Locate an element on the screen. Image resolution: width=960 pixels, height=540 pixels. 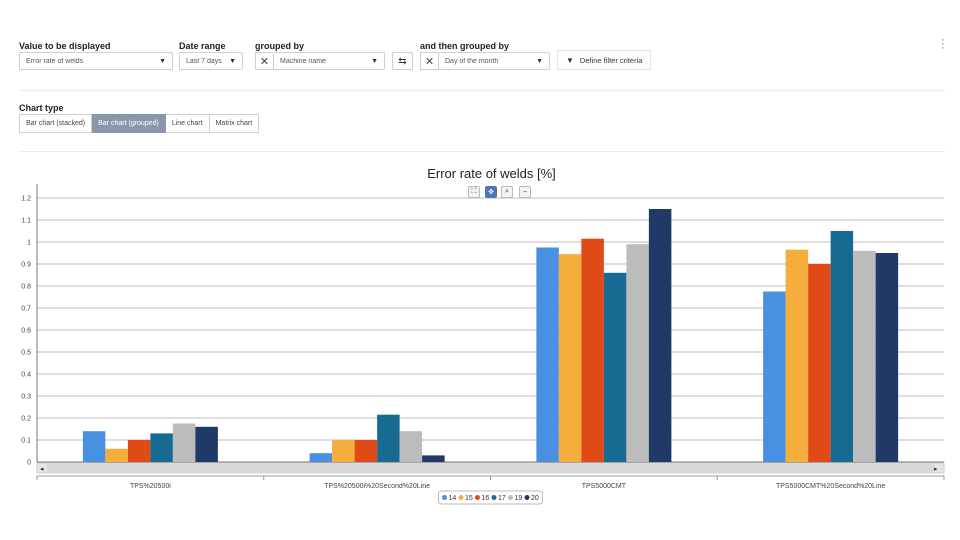
chart-type-stacked: Bar chart (stacked) is located at coordinates (56, 123).